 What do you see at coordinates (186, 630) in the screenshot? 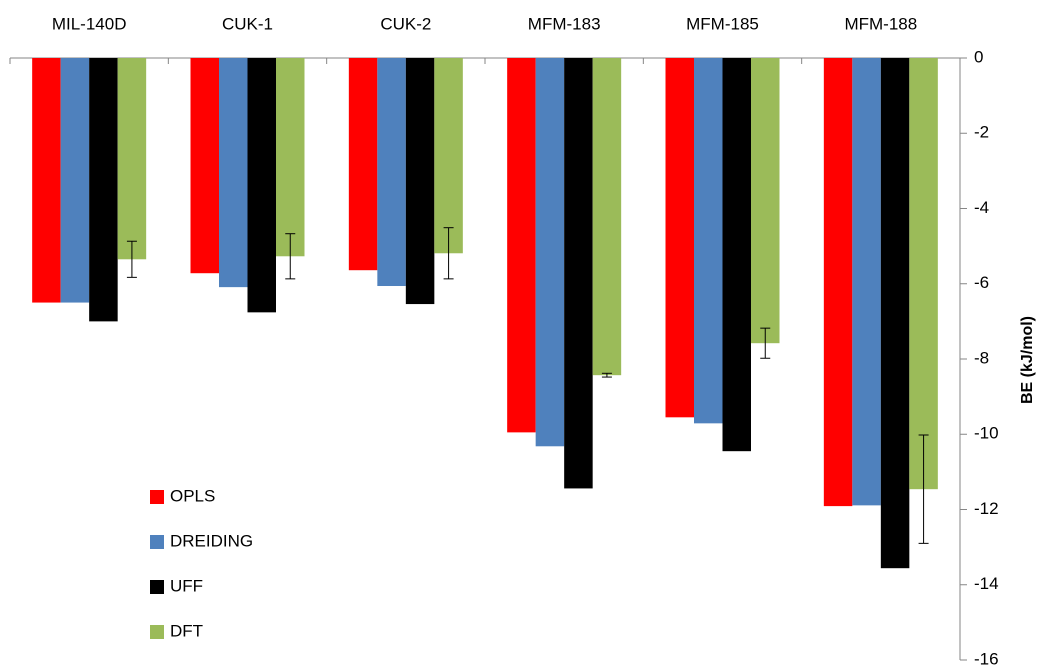
I see `legend-label: DFT` at bounding box center [186, 630].